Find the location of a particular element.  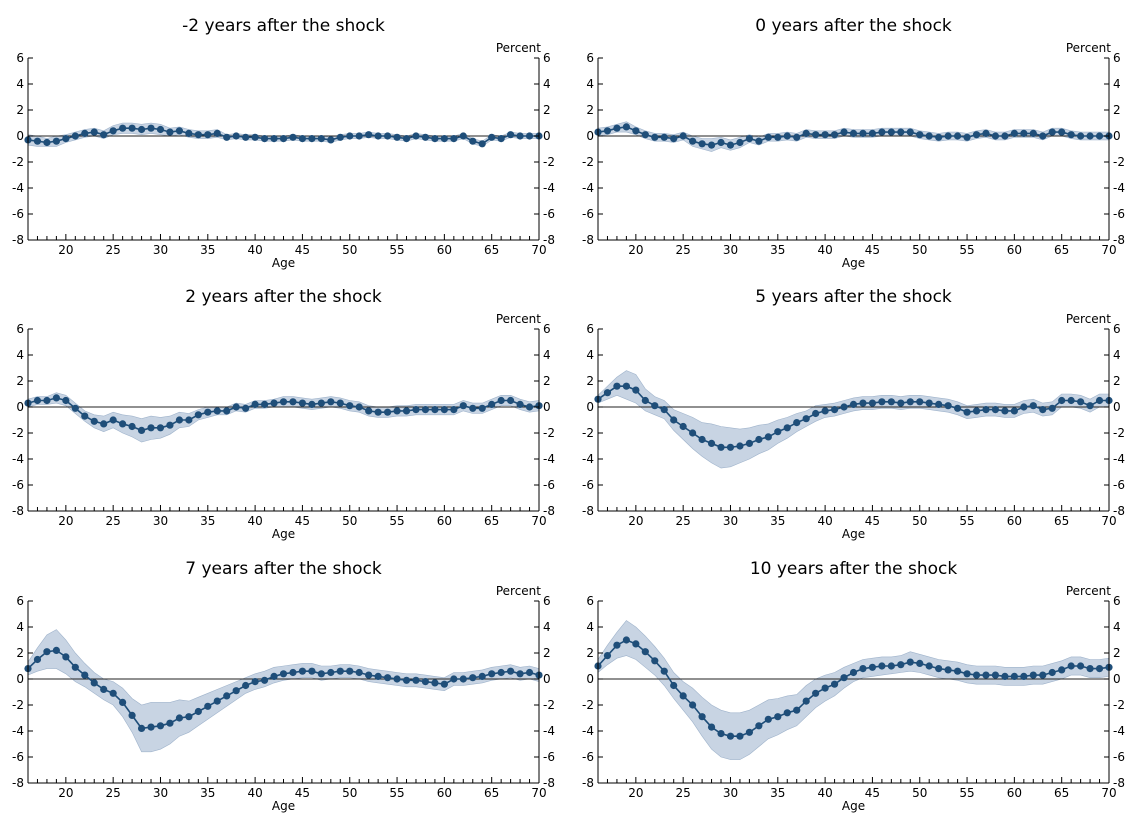

x-tick-label: 50 is located at coordinates (349, 521).